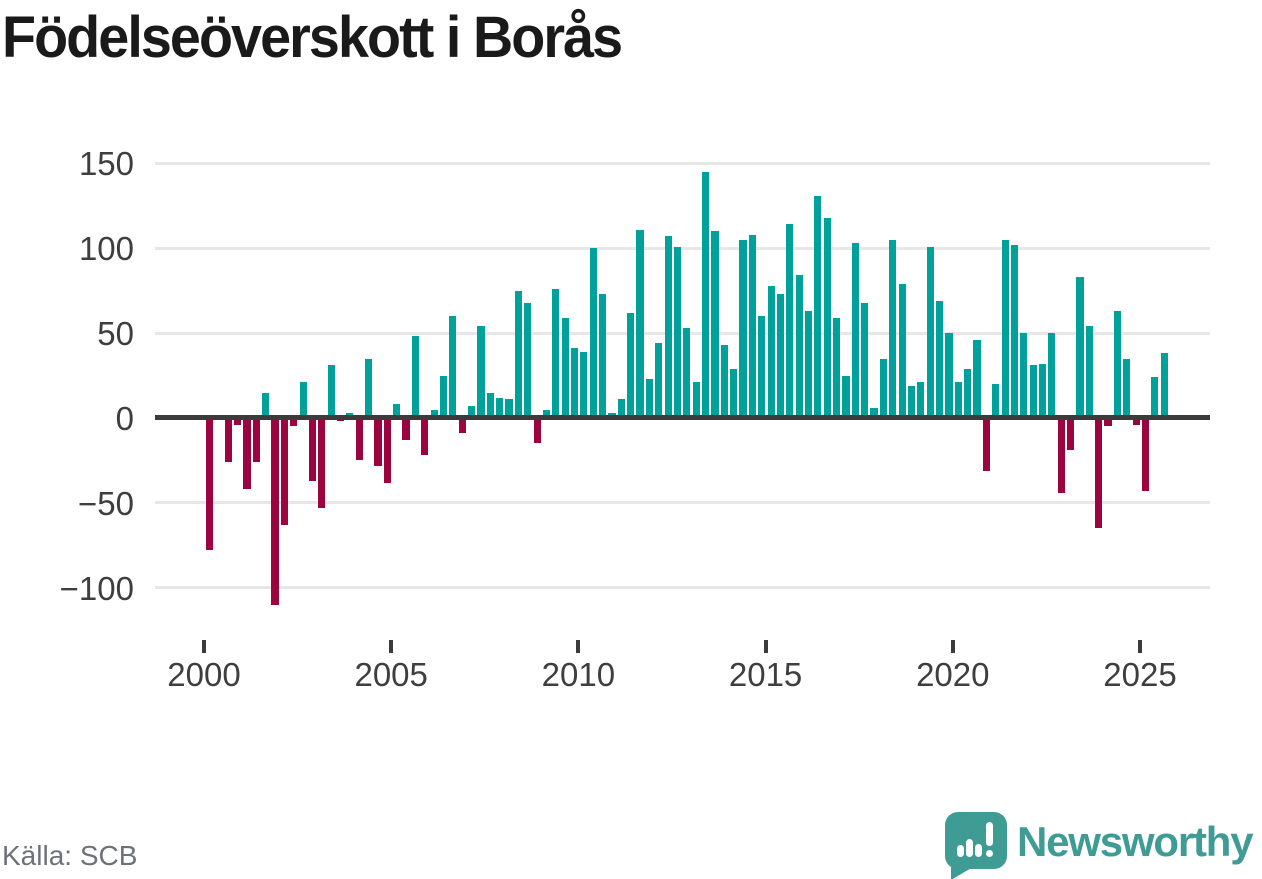  Describe the element at coordinates (96, 588) in the screenshot. I see `y-axis-label: −100` at that location.